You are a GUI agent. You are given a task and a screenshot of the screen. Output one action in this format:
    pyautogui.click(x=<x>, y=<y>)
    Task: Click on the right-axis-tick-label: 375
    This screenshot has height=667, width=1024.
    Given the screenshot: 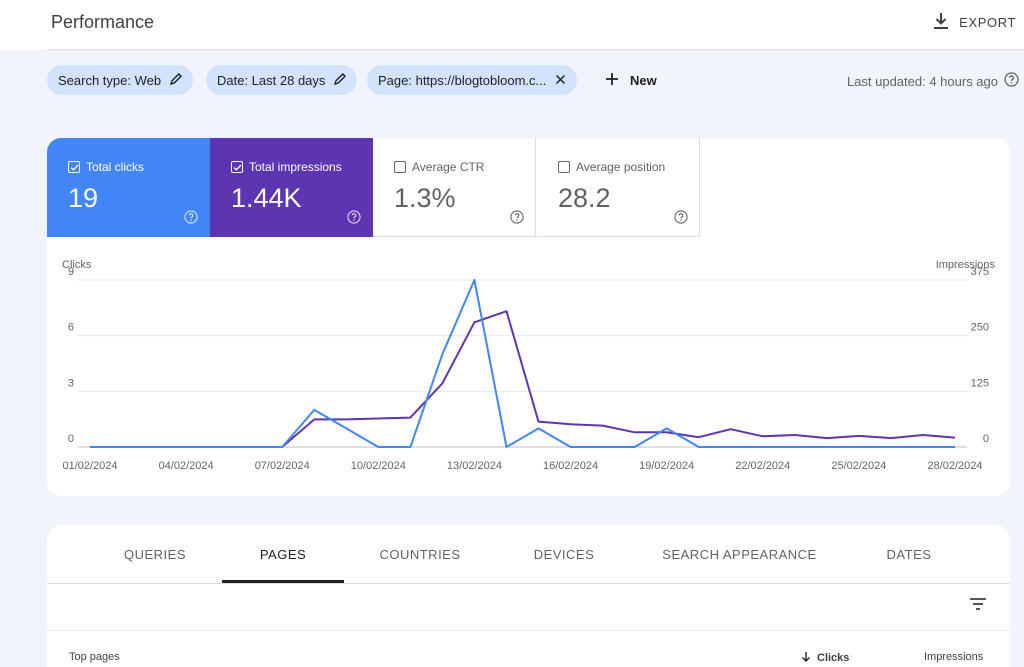 What is the action you would take?
    pyautogui.click(x=980, y=272)
    